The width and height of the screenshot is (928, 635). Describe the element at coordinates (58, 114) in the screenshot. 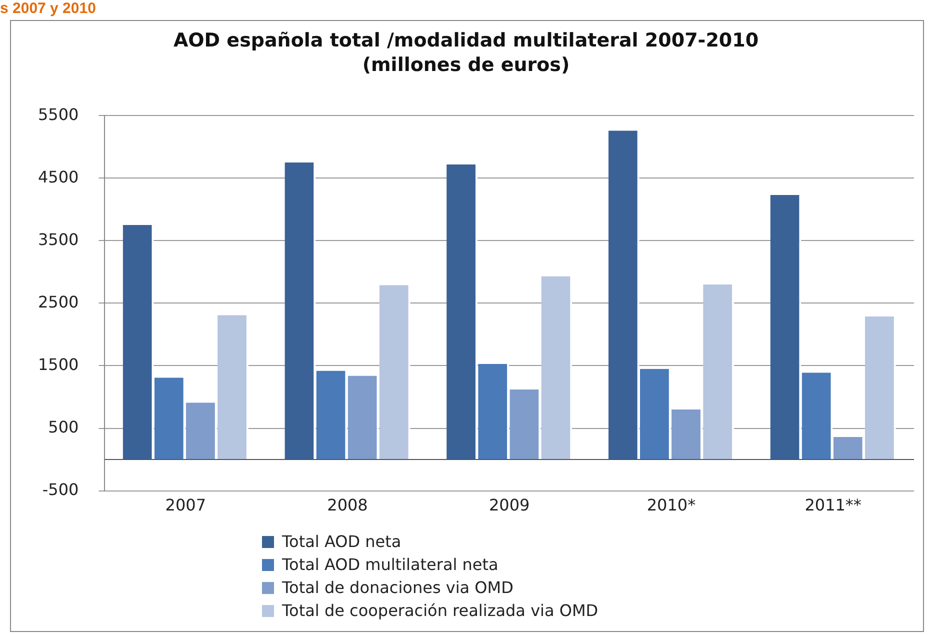

I see `y-tick-label: 5500` at that location.